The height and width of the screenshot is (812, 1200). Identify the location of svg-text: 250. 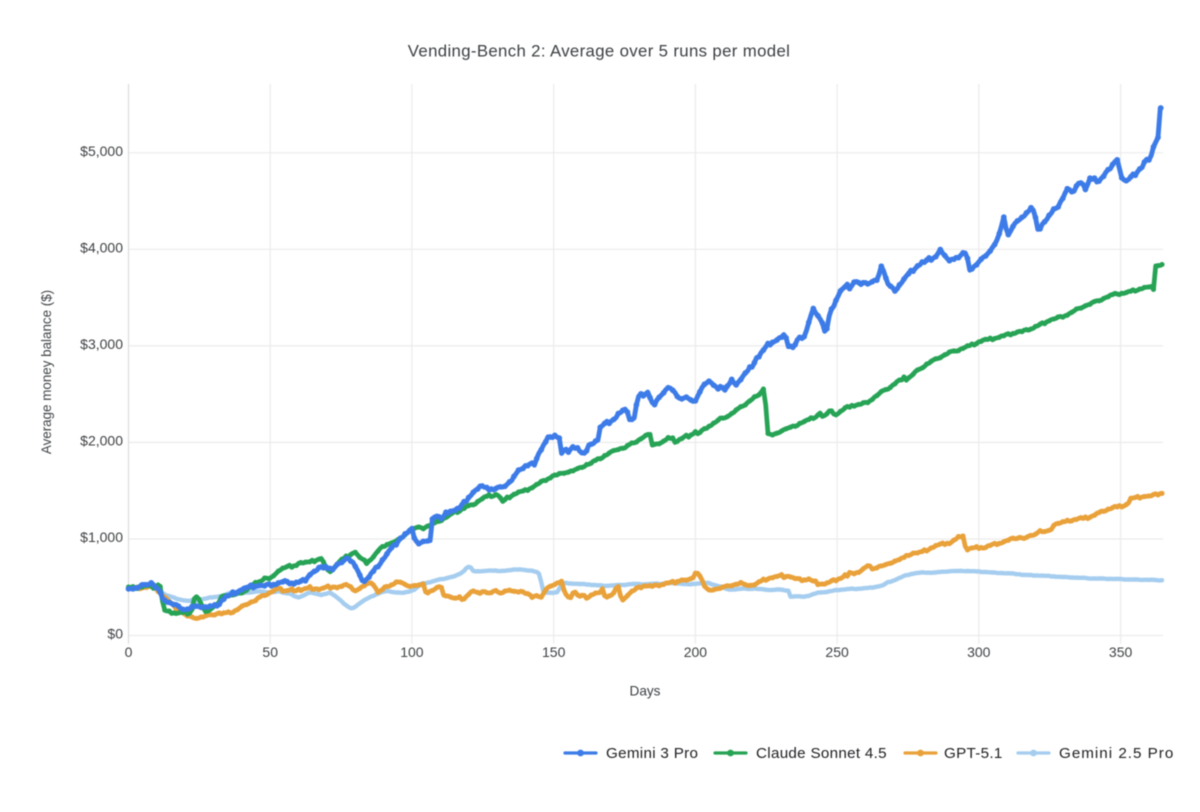
(837, 652).